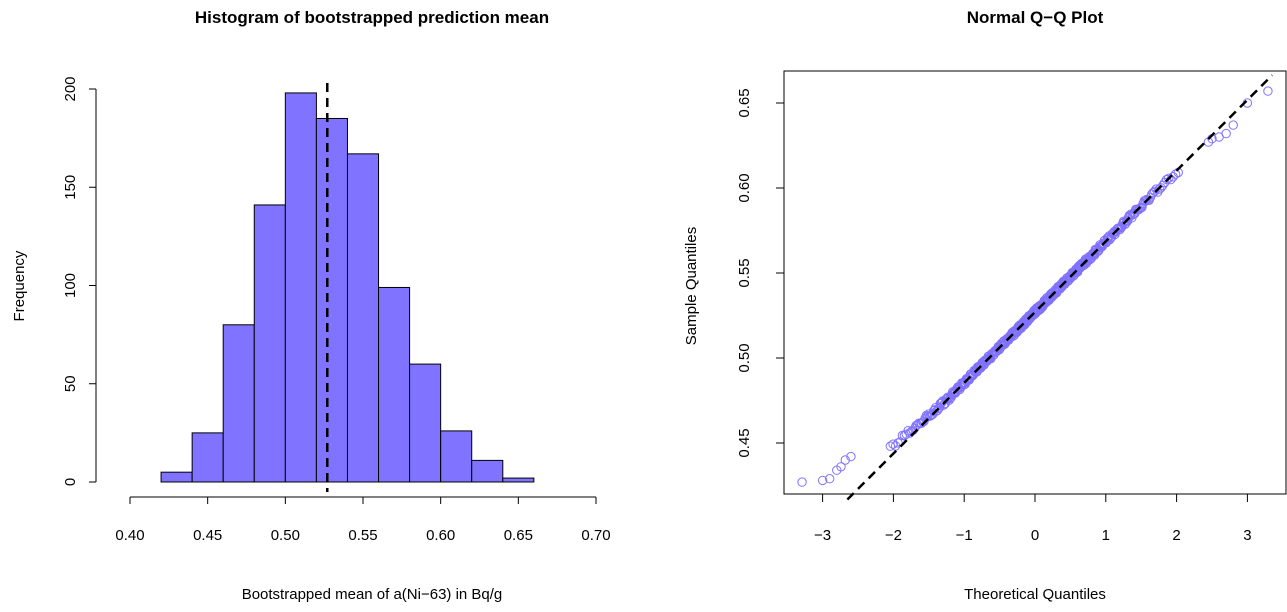  I want to click on histogram-y-tick-label: 150, so click(70, 187).